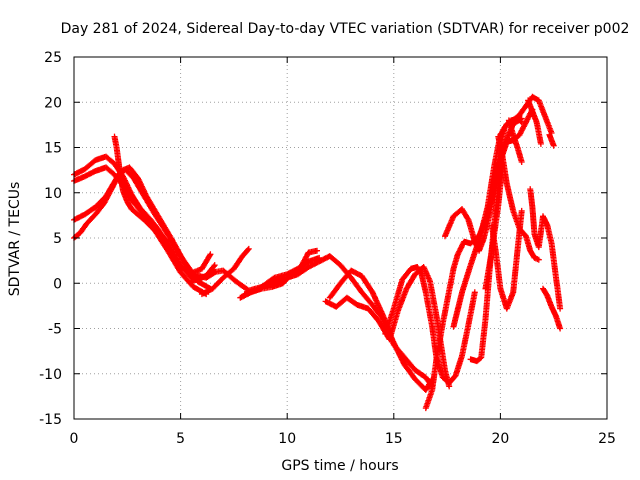 The image size is (640, 480). What do you see at coordinates (15, 239) in the screenshot?
I see `y-axis-label: SDTVAR / TECUs` at bounding box center [15, 239].